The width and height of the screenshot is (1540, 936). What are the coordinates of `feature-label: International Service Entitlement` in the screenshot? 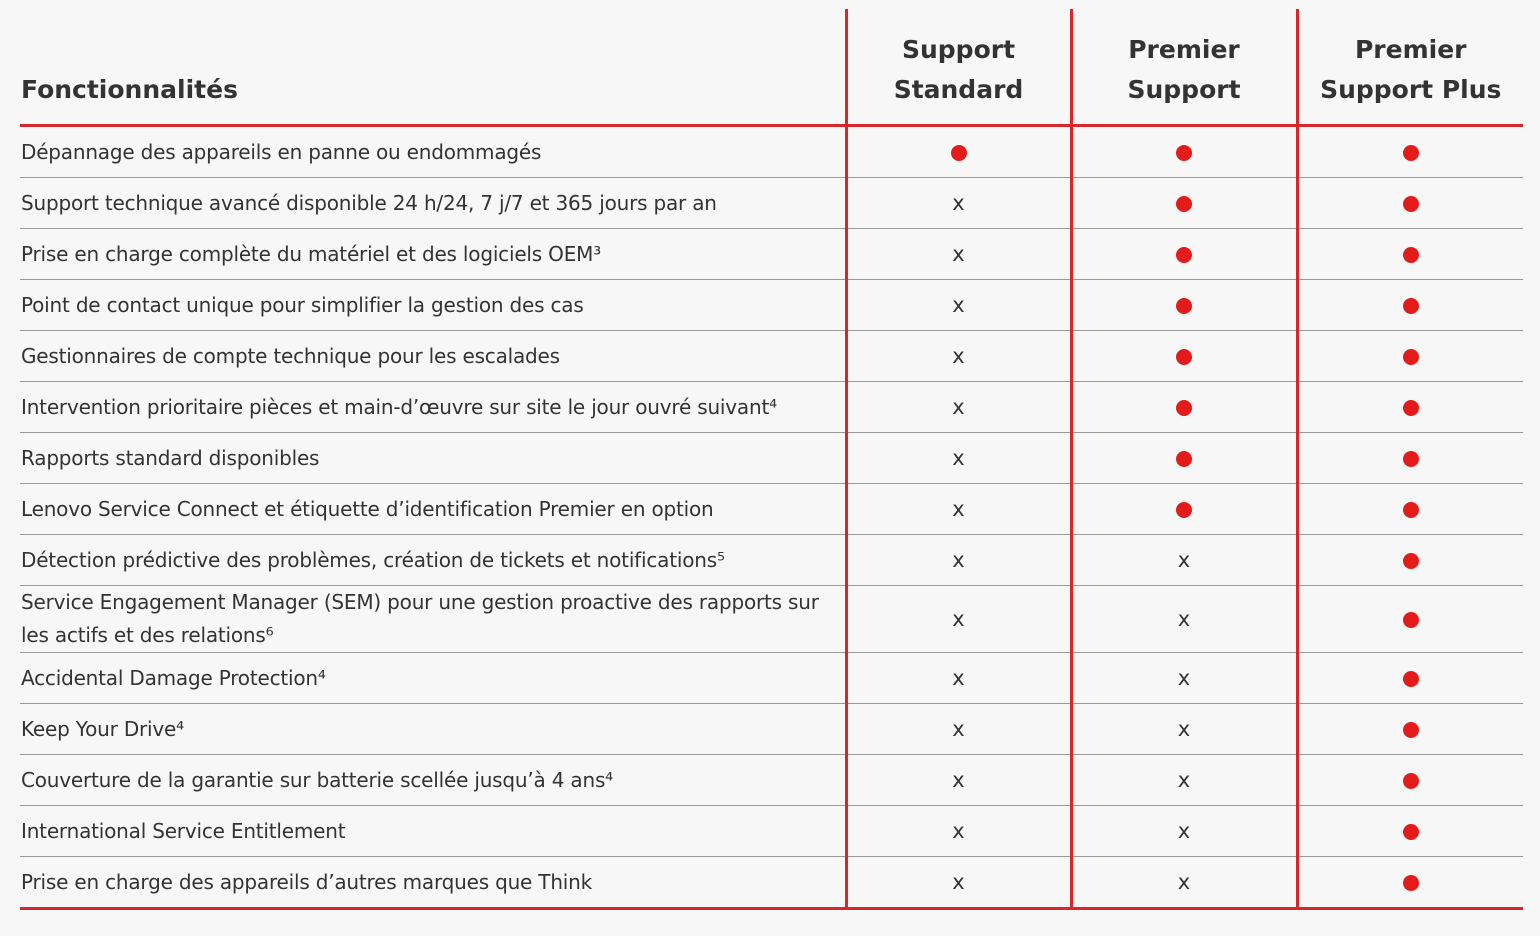 It's located at (433, 831).